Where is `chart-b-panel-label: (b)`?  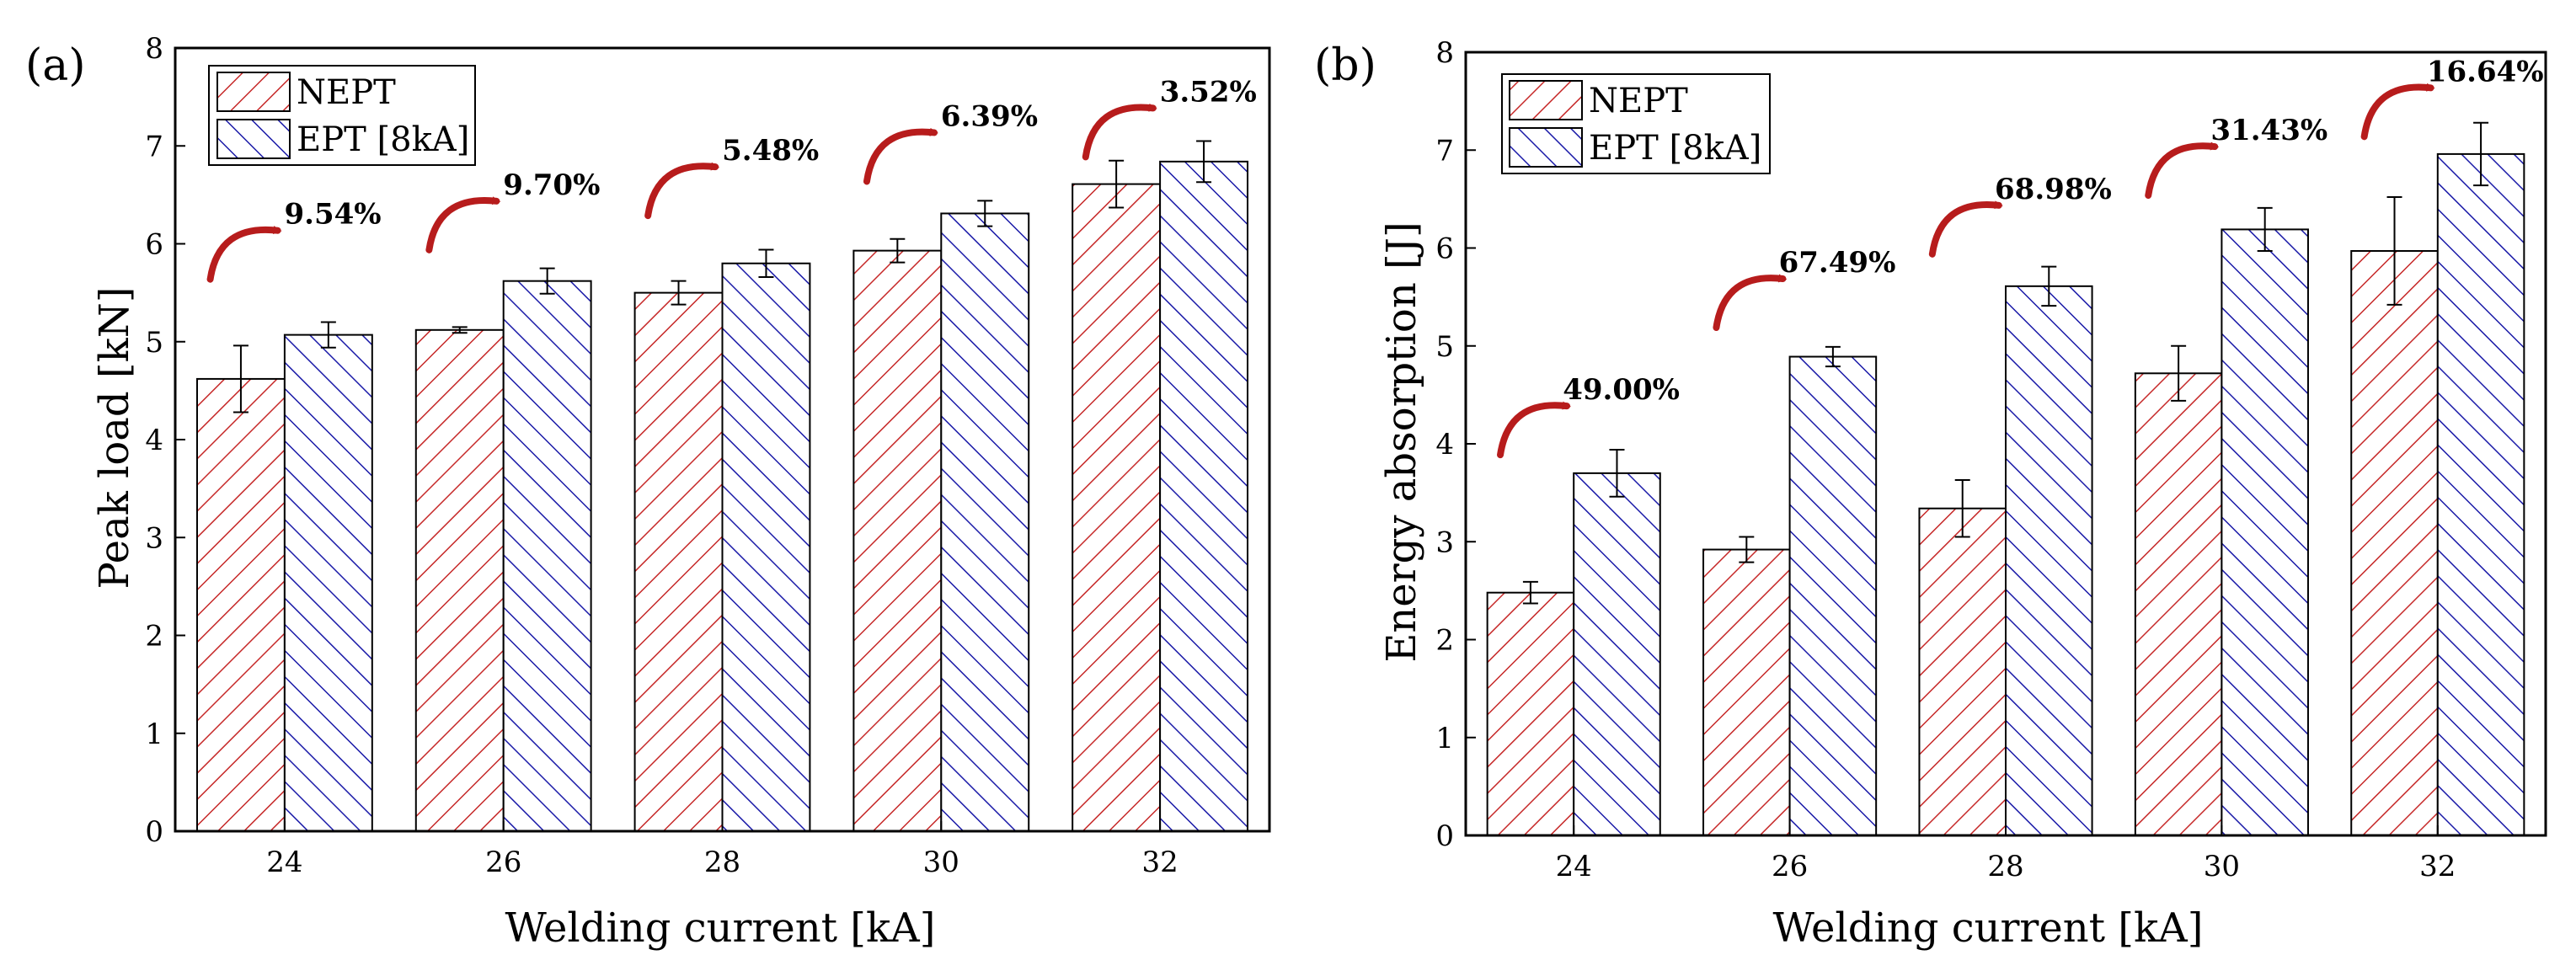
chart-b-panel-label: (b) is located at coordinates (1345, 65).